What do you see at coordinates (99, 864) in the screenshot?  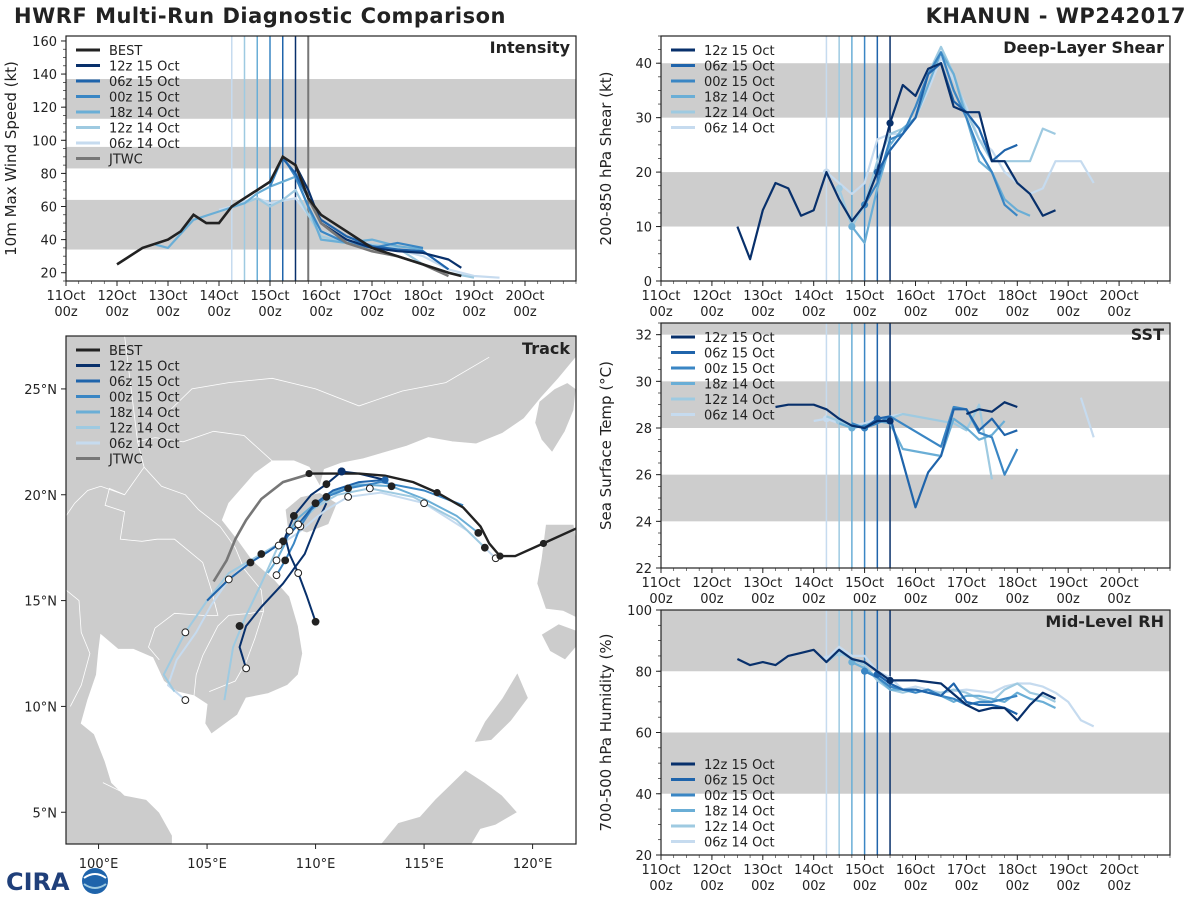 I see `lon-tick-label: 100°E` at bounding box center [99, 864].